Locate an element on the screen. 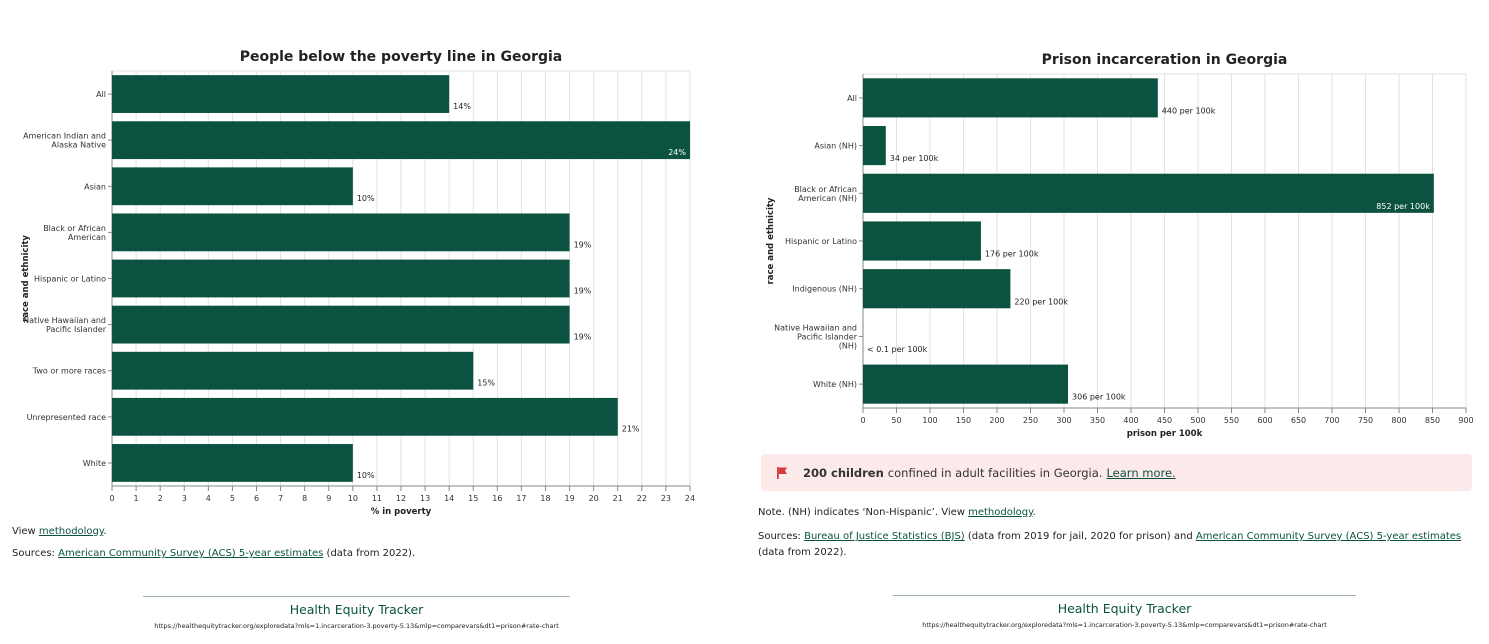  y-tick-label-line: Indigenous (NH) is located at coordinates (824, 289).